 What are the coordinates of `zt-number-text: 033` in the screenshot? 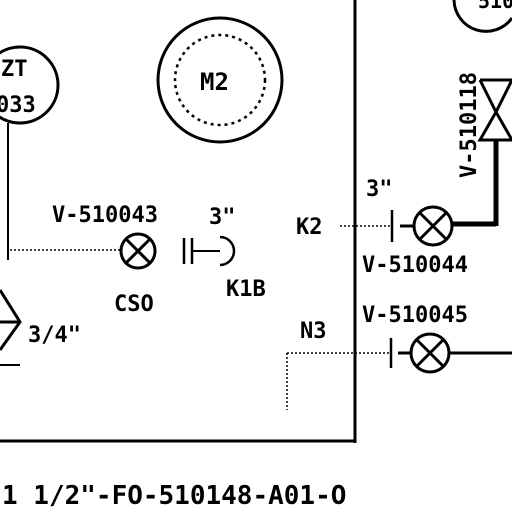 It's located at (18, 105).